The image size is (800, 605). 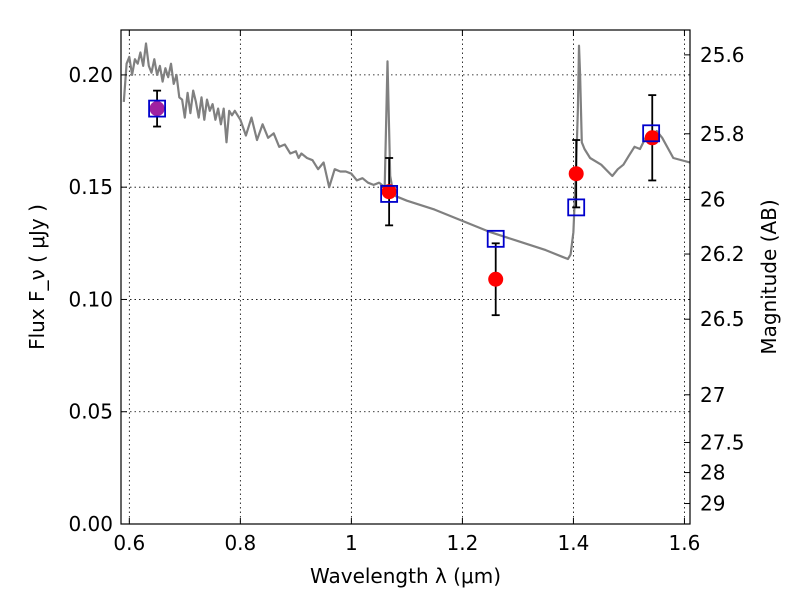 What do you see at coordinates (722, 442) in the screenshot?
I see `magnitude-tick-label: 27.5` at bounding box center [722, 442].